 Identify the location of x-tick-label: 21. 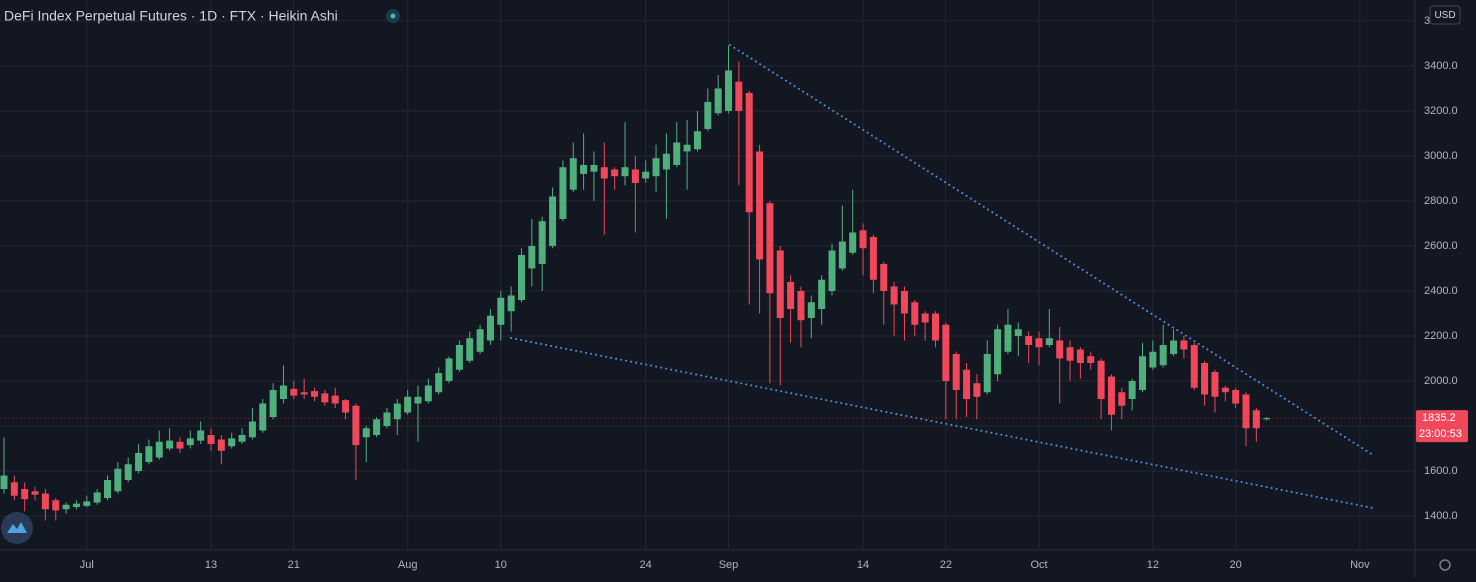
(294, 565).